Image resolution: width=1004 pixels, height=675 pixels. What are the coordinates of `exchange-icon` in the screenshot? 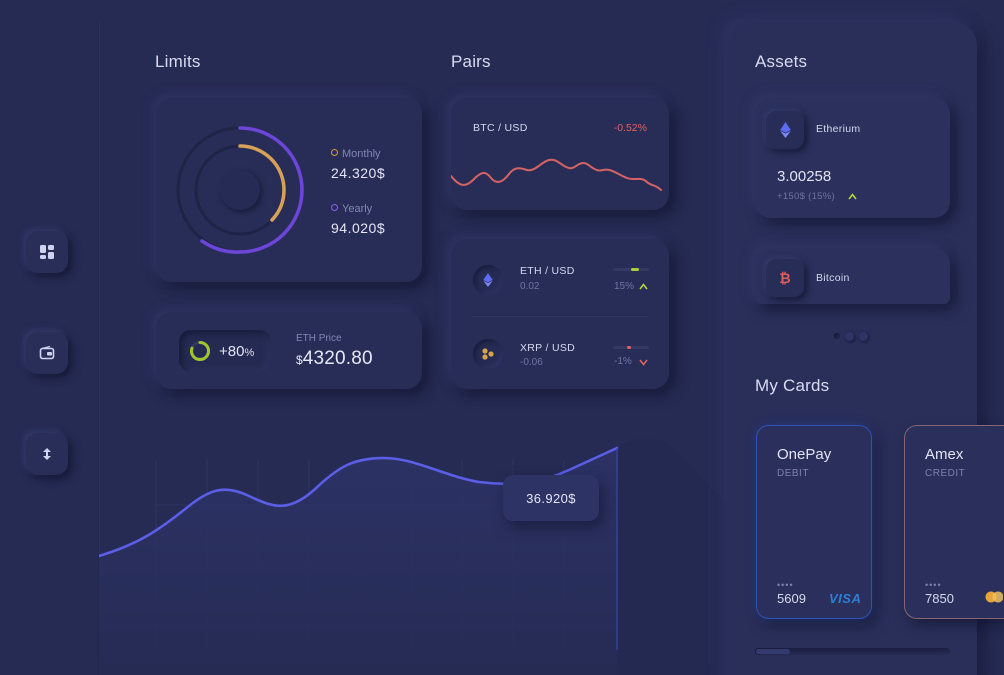 It's located at (47, 454).